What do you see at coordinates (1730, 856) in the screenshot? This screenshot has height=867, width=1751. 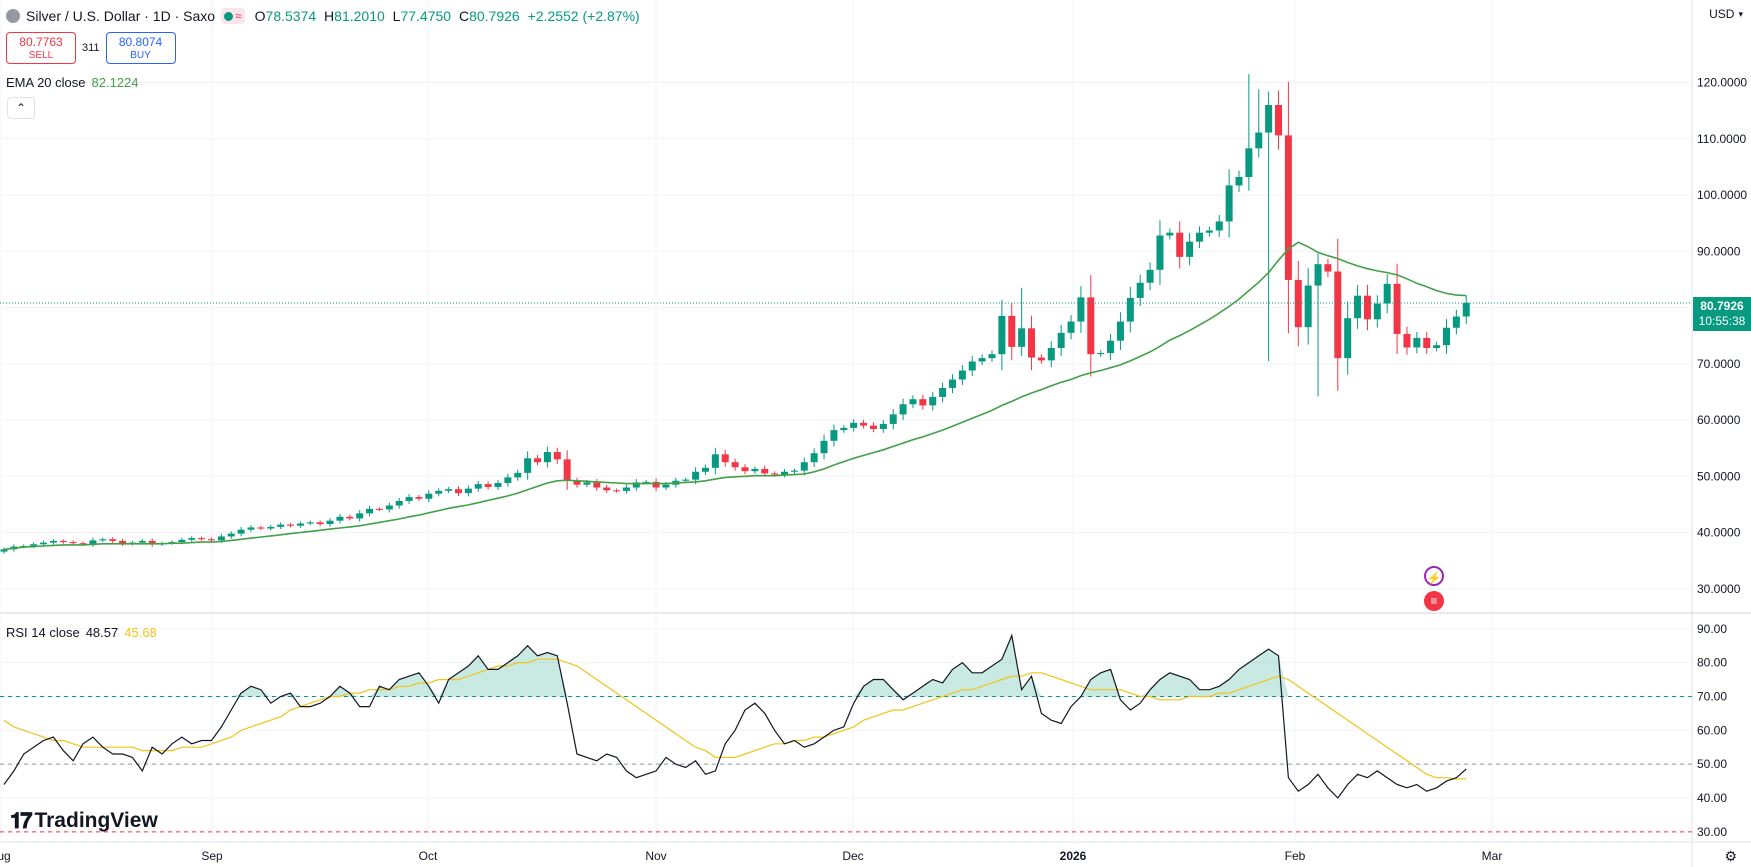 I see `settings-gear-icon: ⚙` at bounding box center [1730, 856].